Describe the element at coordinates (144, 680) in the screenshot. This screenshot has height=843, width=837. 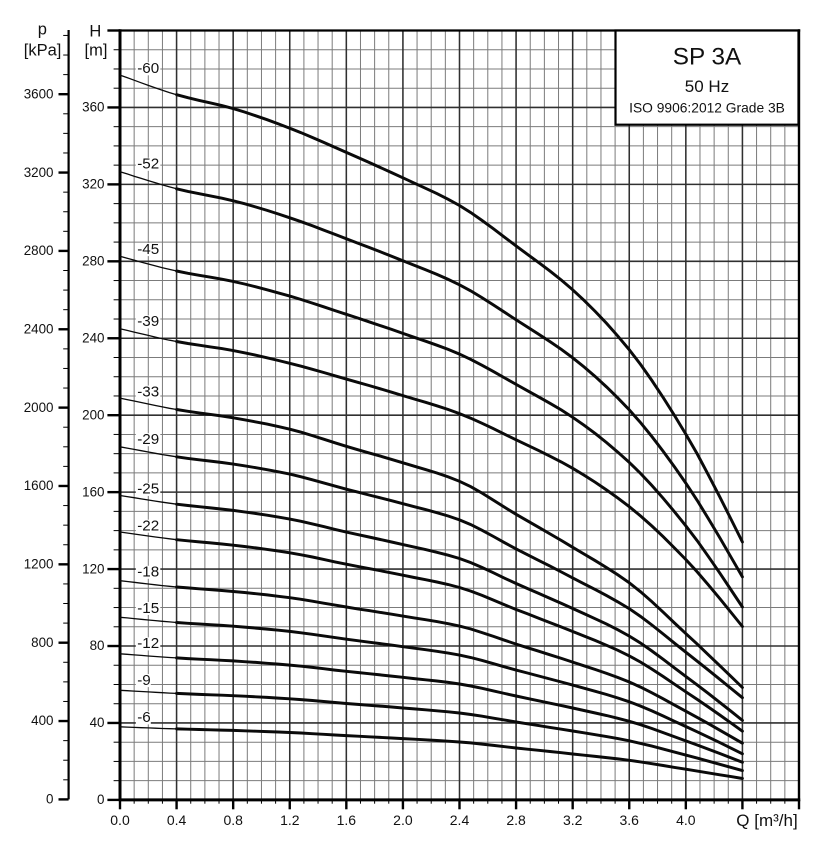
I see `svg-text: -9` at that location.